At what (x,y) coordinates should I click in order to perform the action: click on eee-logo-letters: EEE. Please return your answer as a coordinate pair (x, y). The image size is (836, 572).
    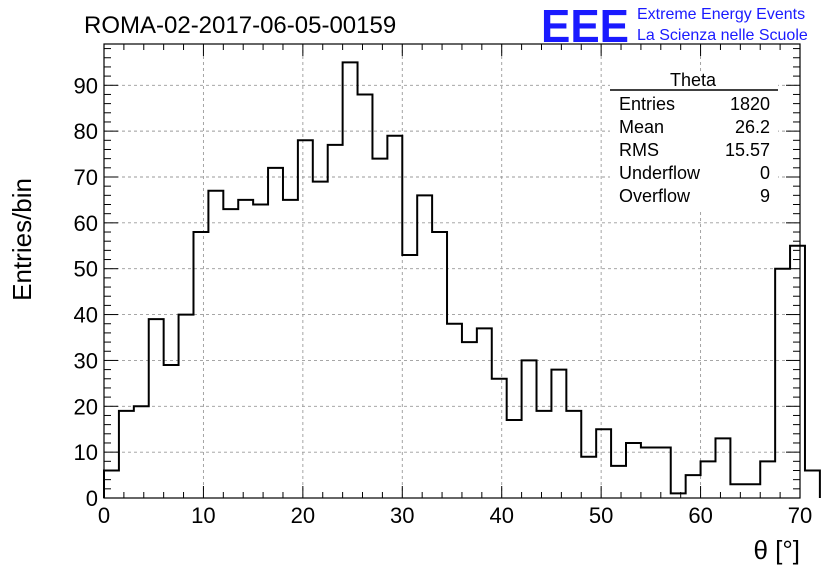
    Looking at the image, I should click on (585, 26).